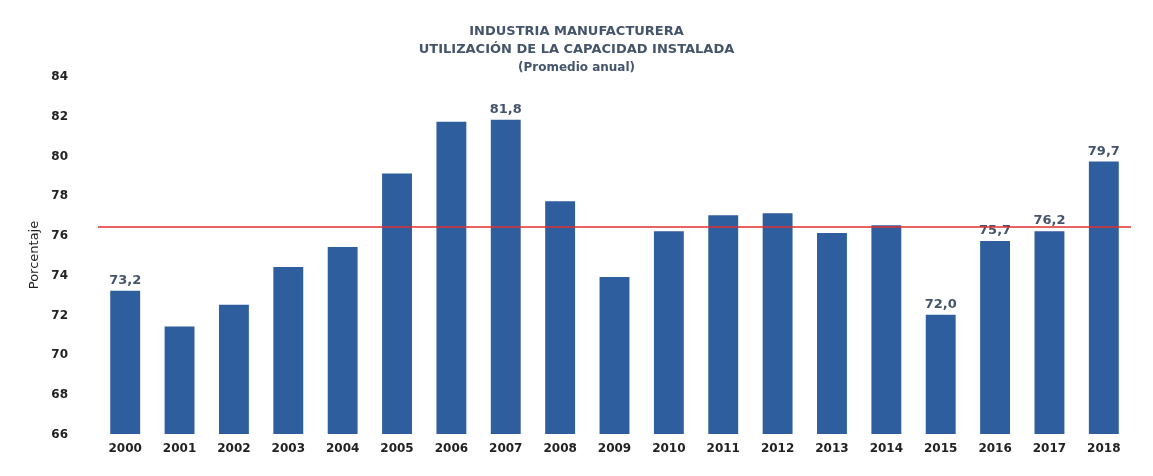  I want to click on x-tick-label: 2004, so click(342, 448).